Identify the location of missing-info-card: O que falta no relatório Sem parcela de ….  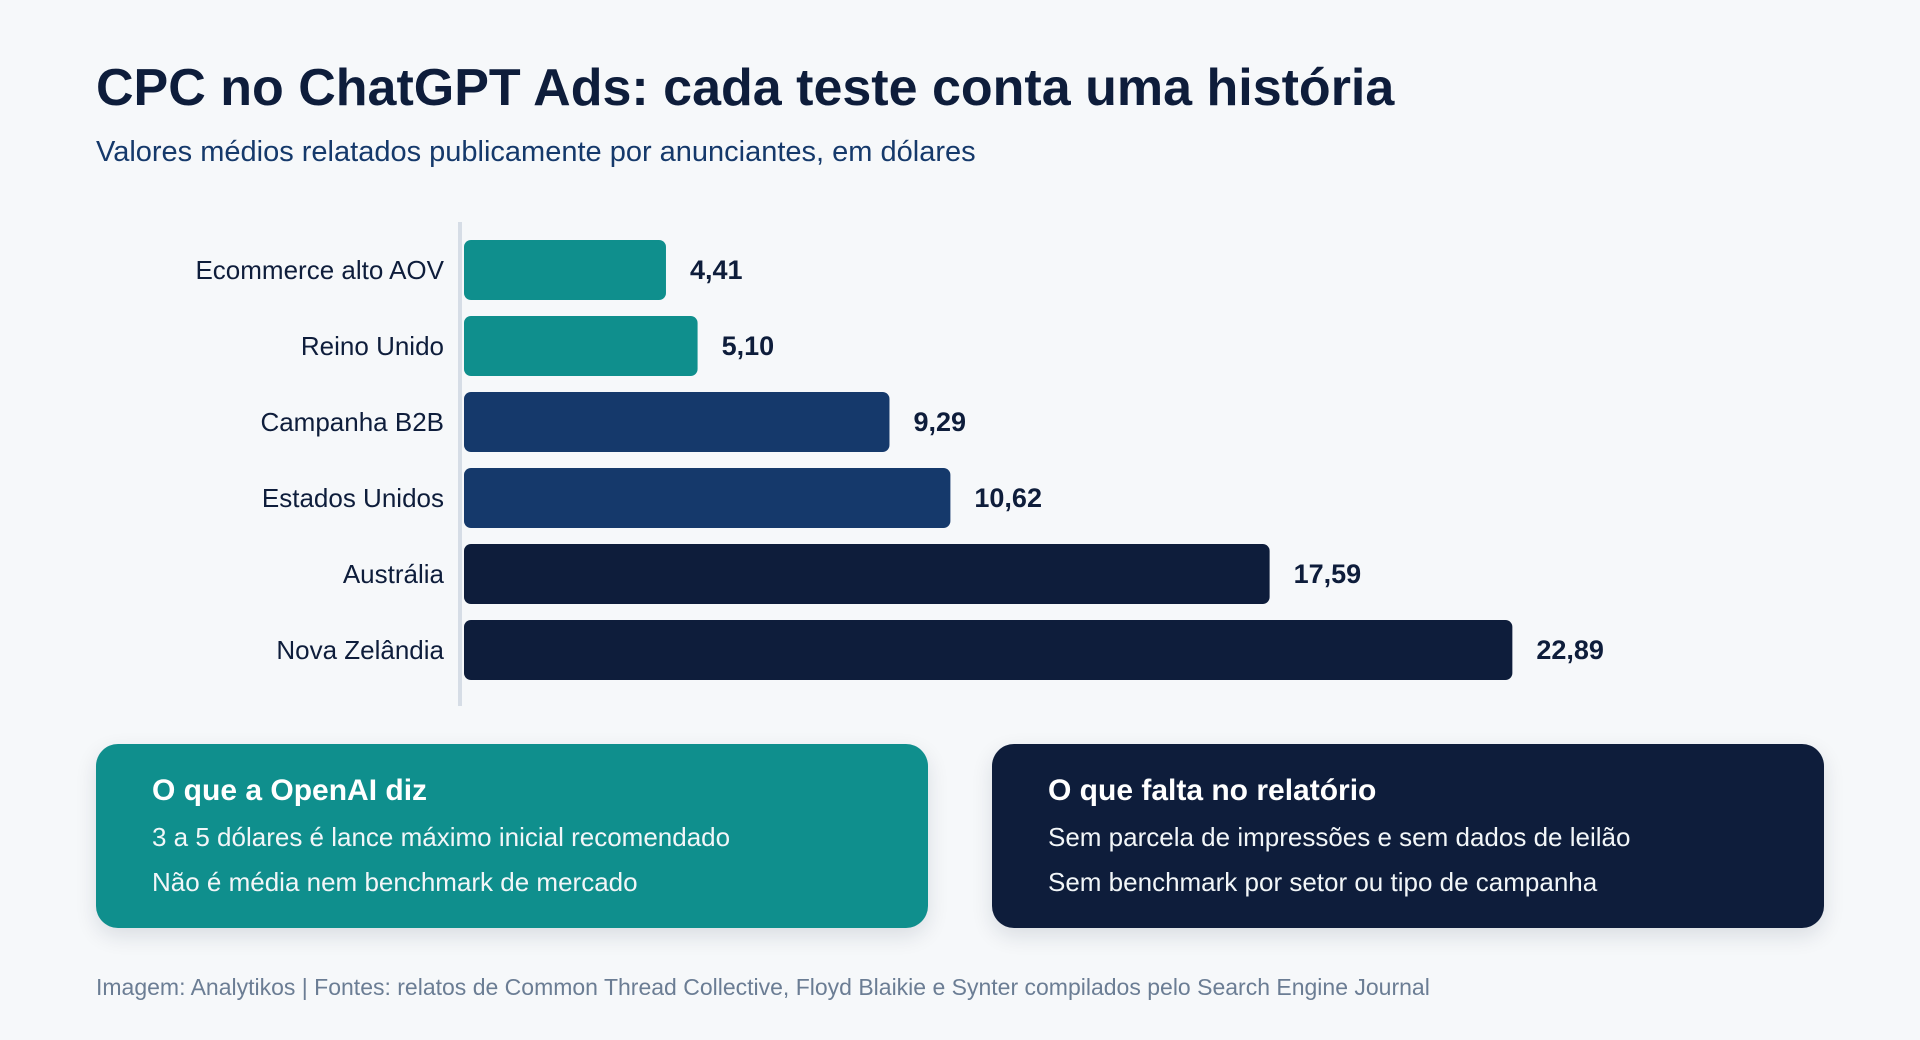
(1408, 836).